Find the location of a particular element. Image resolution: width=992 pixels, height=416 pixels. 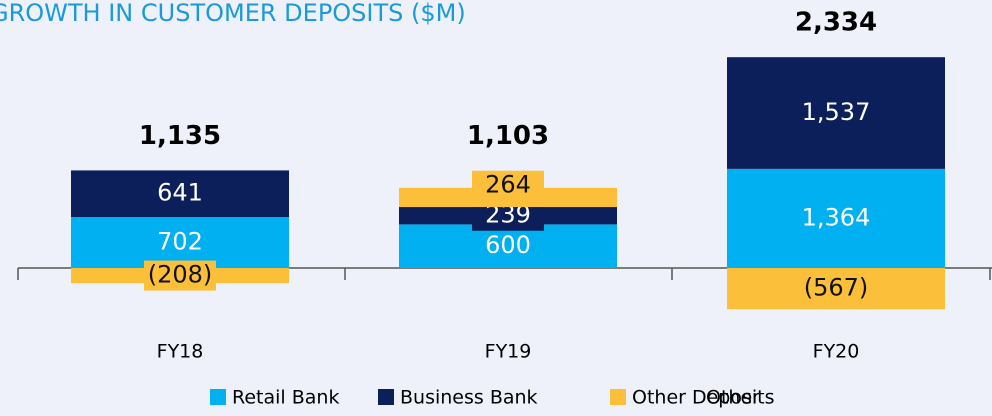

x-tick-label: FY18 is located at coordinates (180, 352).